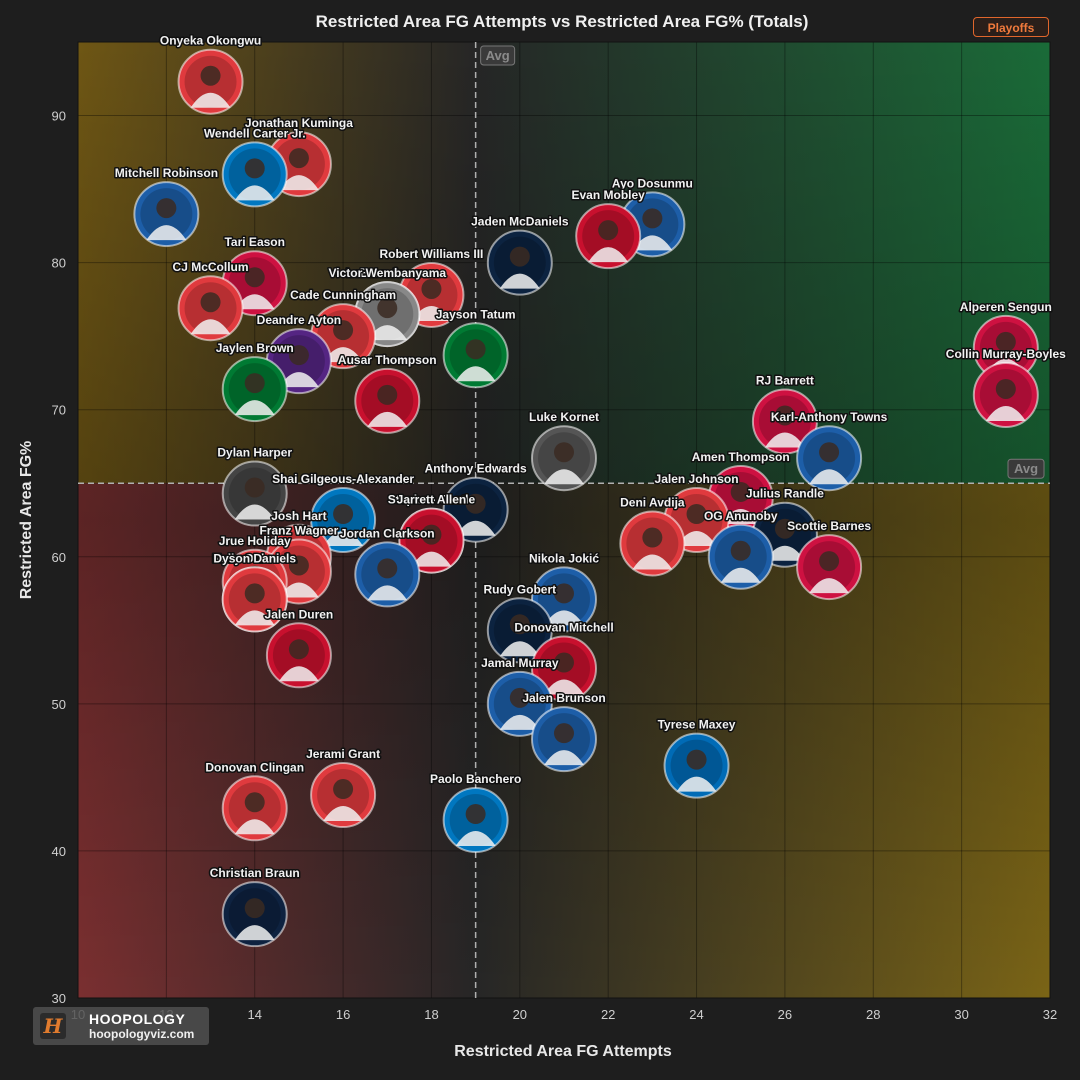 The width and height of the screenshot is (1080, 1080). What do you see at coordinates (520, 695) in the screenshot?
I see `player-point: Jamal Murray` at bounding box center [520, 695].